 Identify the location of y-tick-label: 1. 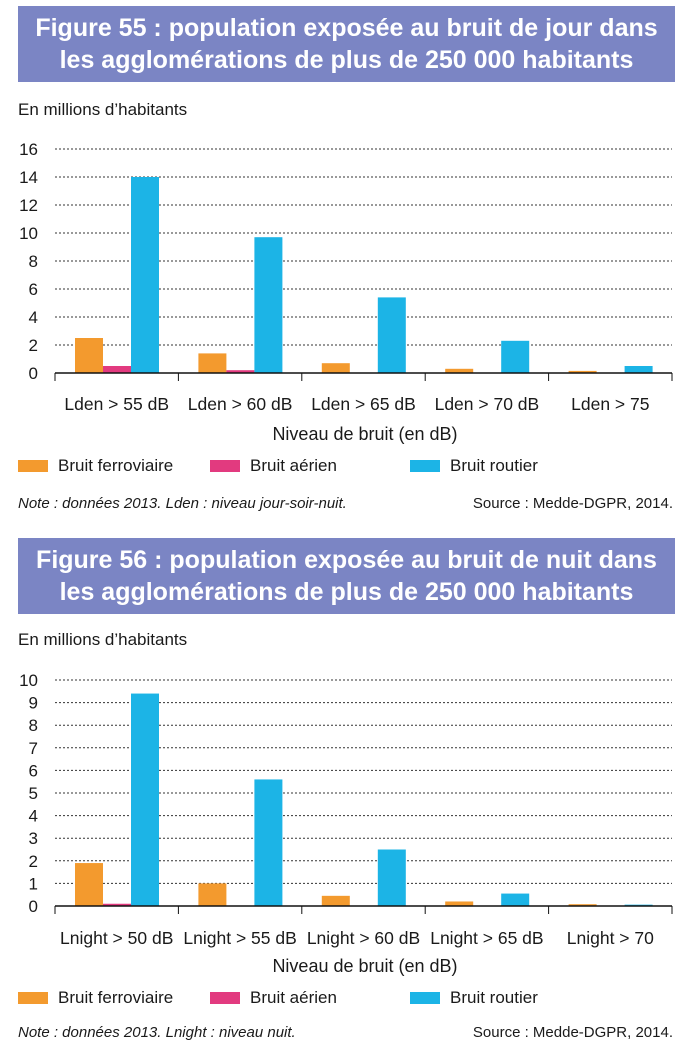
(33, 883).